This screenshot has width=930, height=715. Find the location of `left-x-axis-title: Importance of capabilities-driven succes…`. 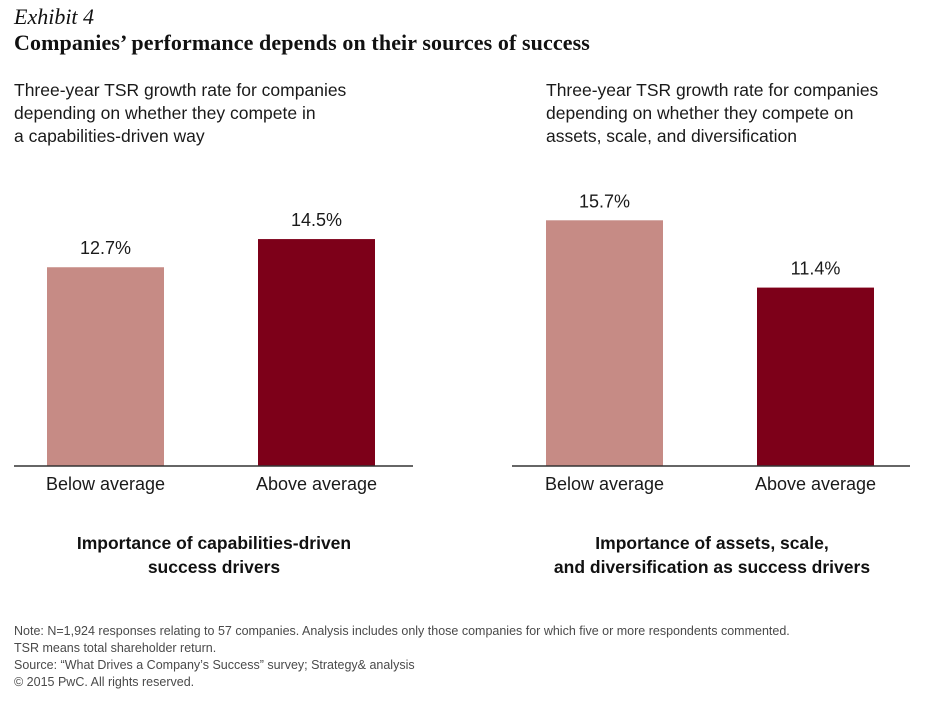

left-x-axis-title: Importance of capabilities-driven succes… is located at coordinates (214, 555).